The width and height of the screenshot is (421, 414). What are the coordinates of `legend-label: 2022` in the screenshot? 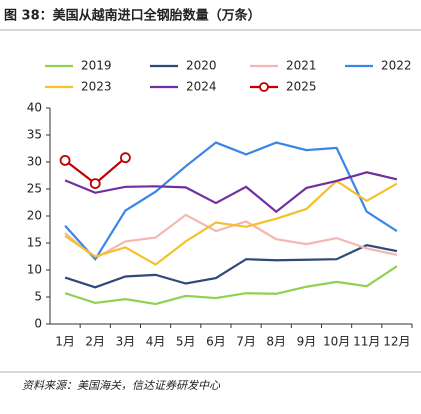 It's located at (396, 66).